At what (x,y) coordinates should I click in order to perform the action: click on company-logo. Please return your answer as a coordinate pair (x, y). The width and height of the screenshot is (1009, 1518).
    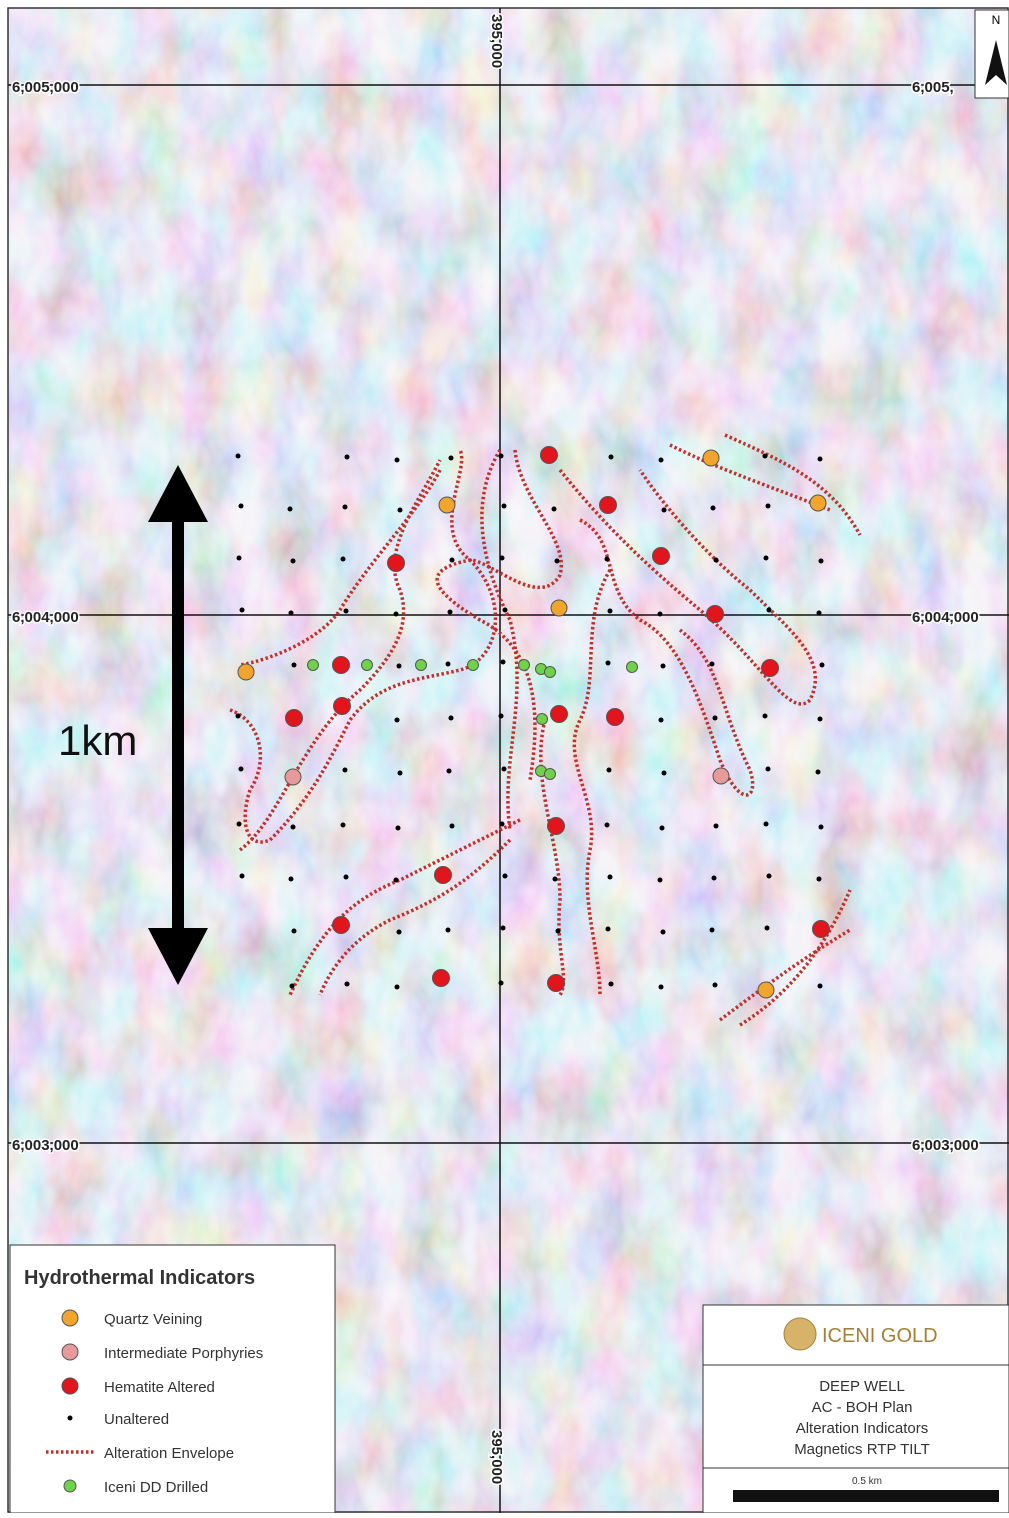
    Looking at the image, I should click on (800, 1334).